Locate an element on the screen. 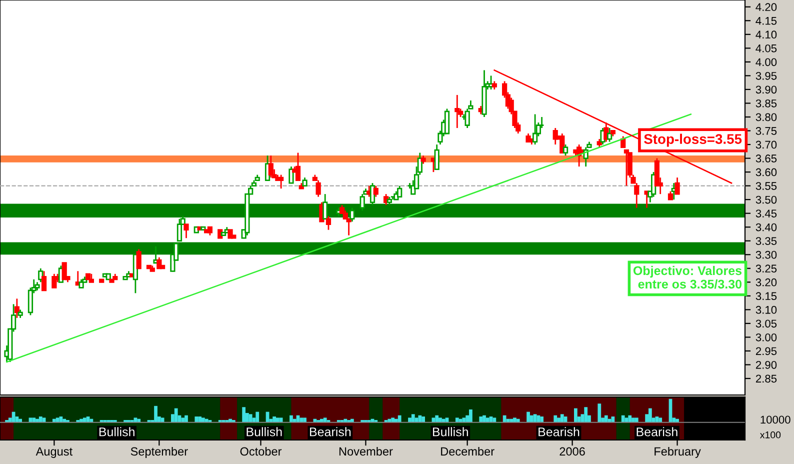  y-tick-label: 4.10 is located at coordinates (766, 34).